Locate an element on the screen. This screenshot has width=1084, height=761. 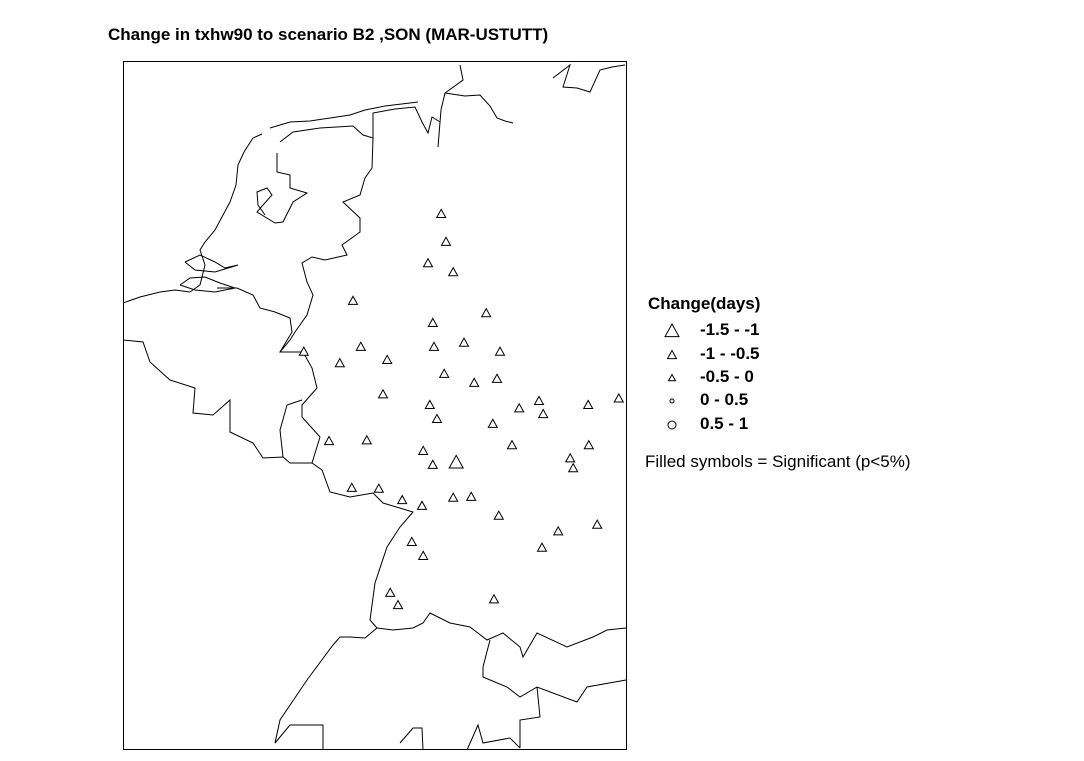
border-nl-de is located at coordinates (326, 245).